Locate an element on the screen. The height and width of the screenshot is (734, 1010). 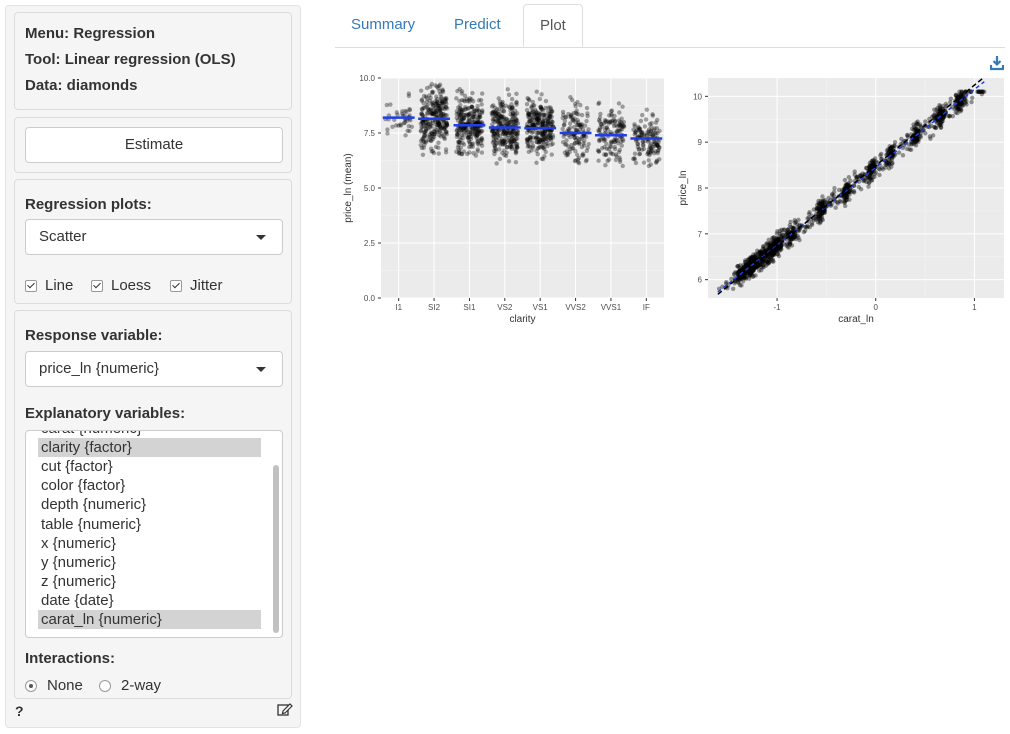
radio-2way: 2-way is located at coordinates (130, 685).